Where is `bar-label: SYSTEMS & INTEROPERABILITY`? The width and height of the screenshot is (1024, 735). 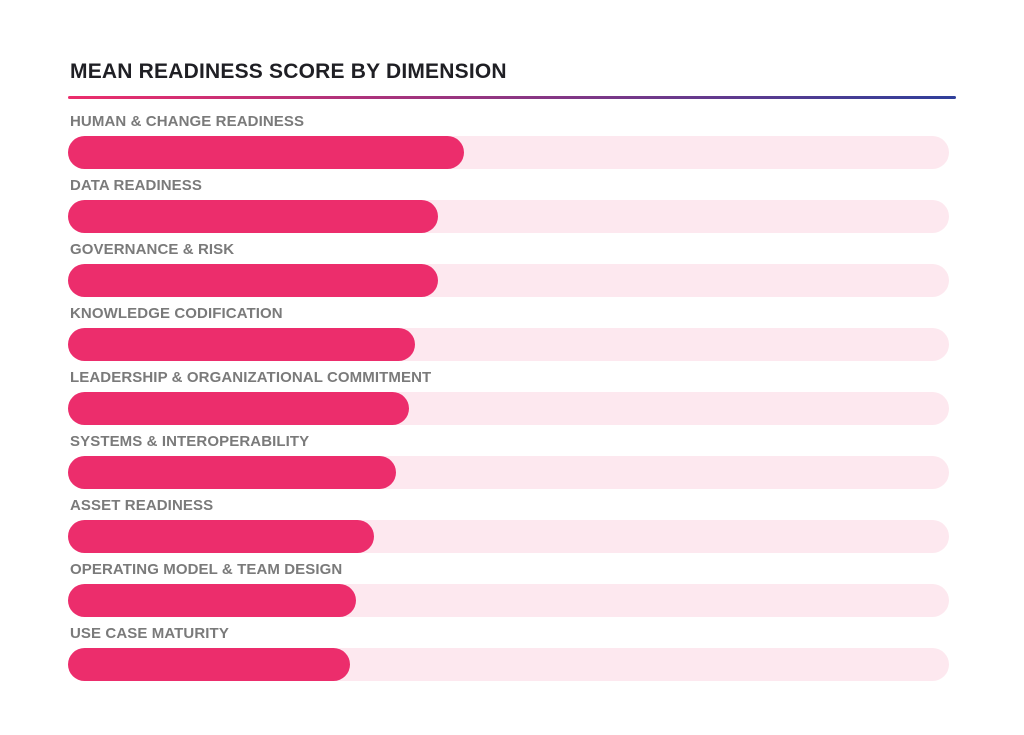 bar-label: SYSTEMS & INTEROPERABILITY is located at coordinates (190, 441).